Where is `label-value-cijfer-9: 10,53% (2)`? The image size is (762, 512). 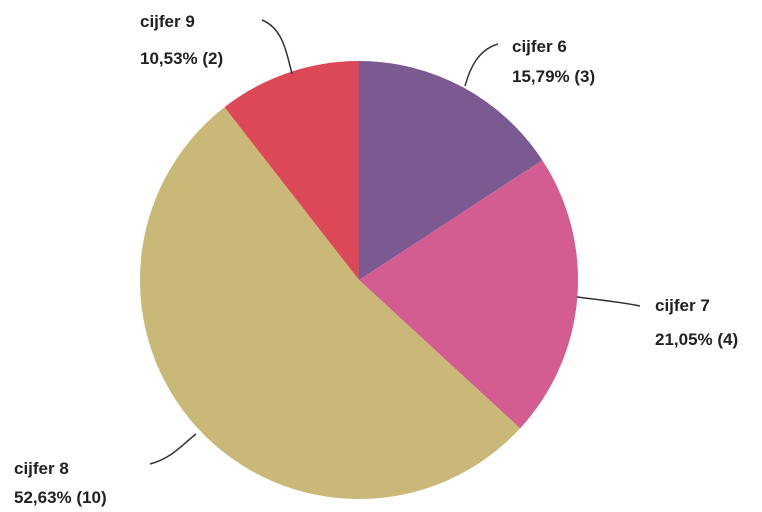 label-value-cijfer-9: 10,53% (2) is located at coordinates (181, 58).